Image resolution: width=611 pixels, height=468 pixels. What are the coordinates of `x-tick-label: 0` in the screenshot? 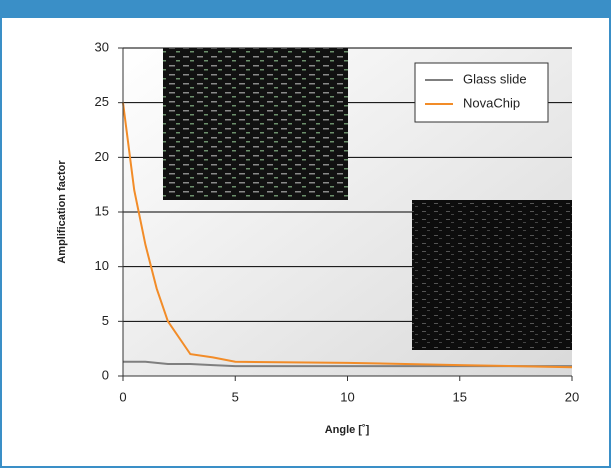 It's located at (122, 396).